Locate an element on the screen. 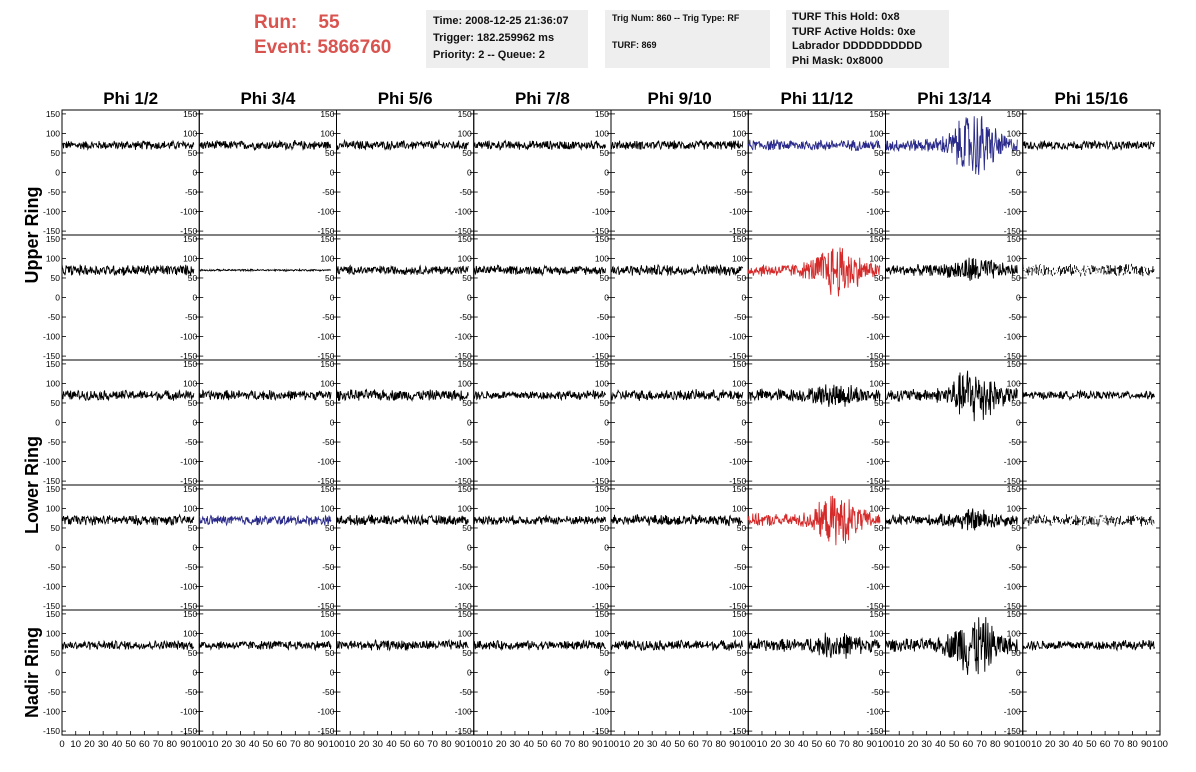 The width and height of the screenshot is (1196, 772). x-tick-label: 20 is located at coordinates (638, 744).